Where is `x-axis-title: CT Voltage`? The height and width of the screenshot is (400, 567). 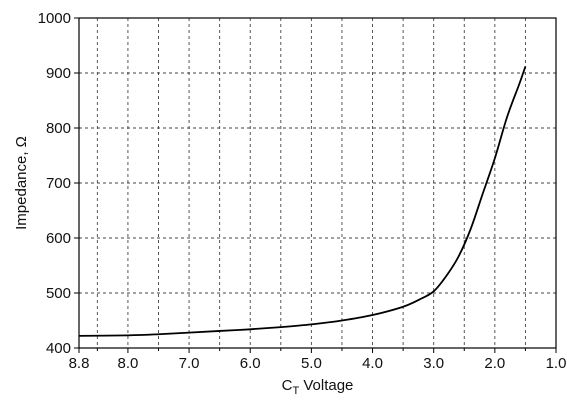
x-axis-title: CT Voltage is located at coordinates (318, 387).